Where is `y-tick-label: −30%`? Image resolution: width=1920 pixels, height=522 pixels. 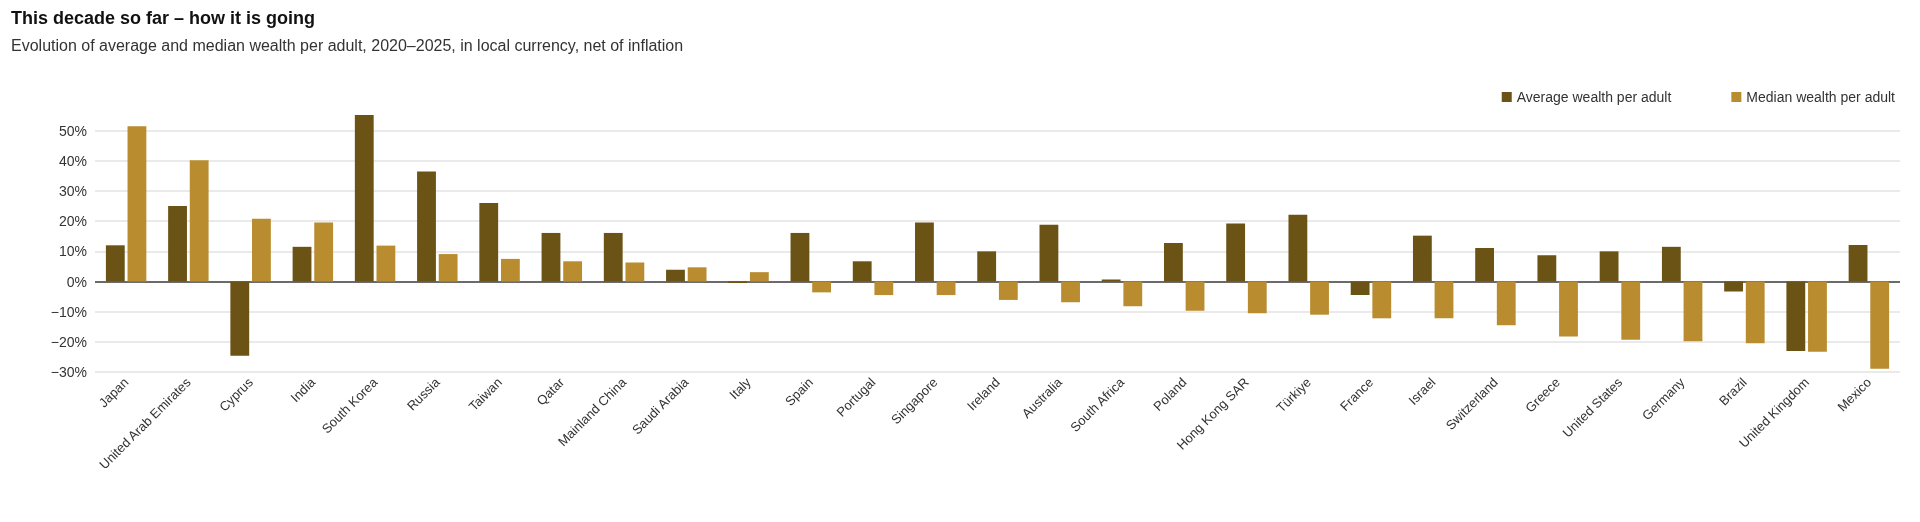
y-tick-label: −30% is located at coordinates (68, 372).